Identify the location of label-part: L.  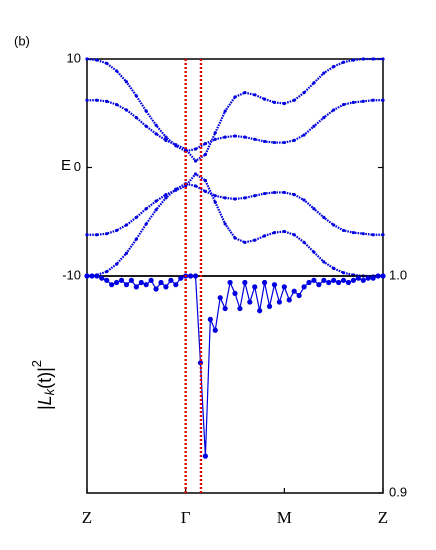
(45, 400).